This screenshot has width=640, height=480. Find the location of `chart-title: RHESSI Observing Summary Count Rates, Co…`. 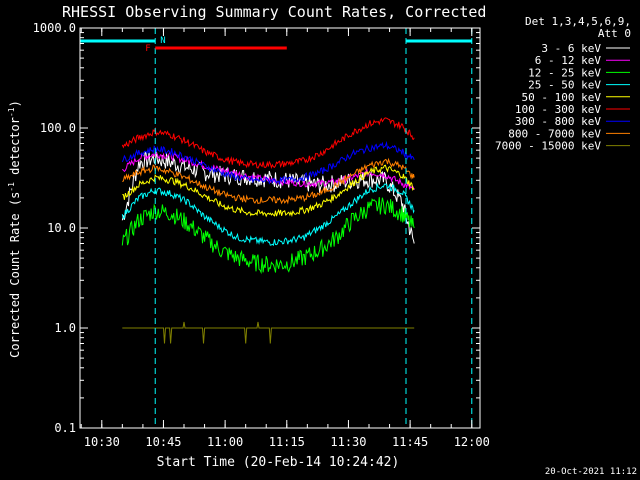

chart-title: RHESSI Observing Summary Count Rates, Co… is located at coordinates (274, 12).